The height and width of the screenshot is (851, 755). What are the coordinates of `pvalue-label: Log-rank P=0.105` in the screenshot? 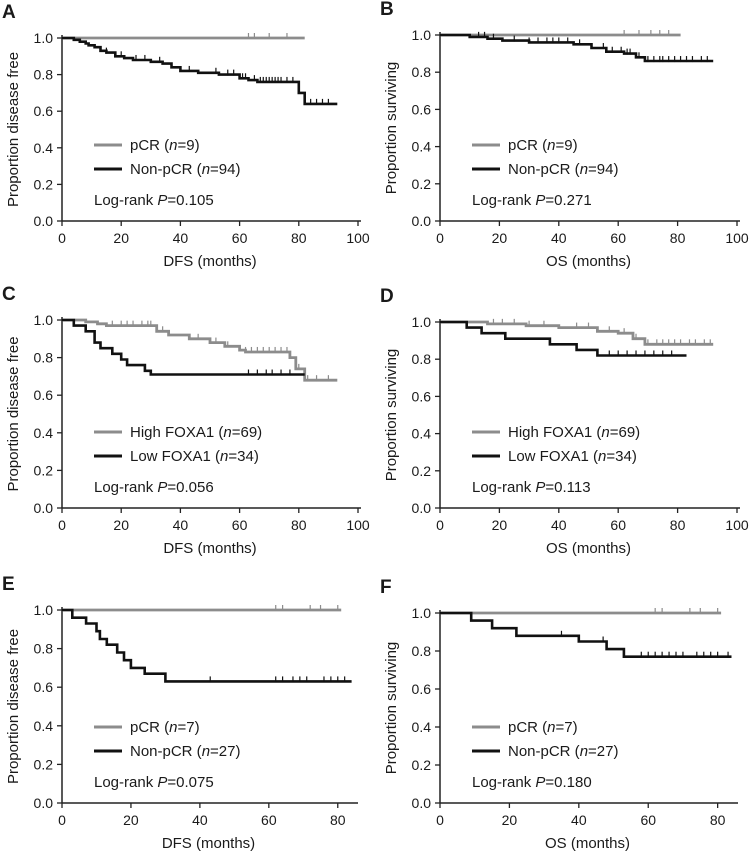 It's located at (154, 200).